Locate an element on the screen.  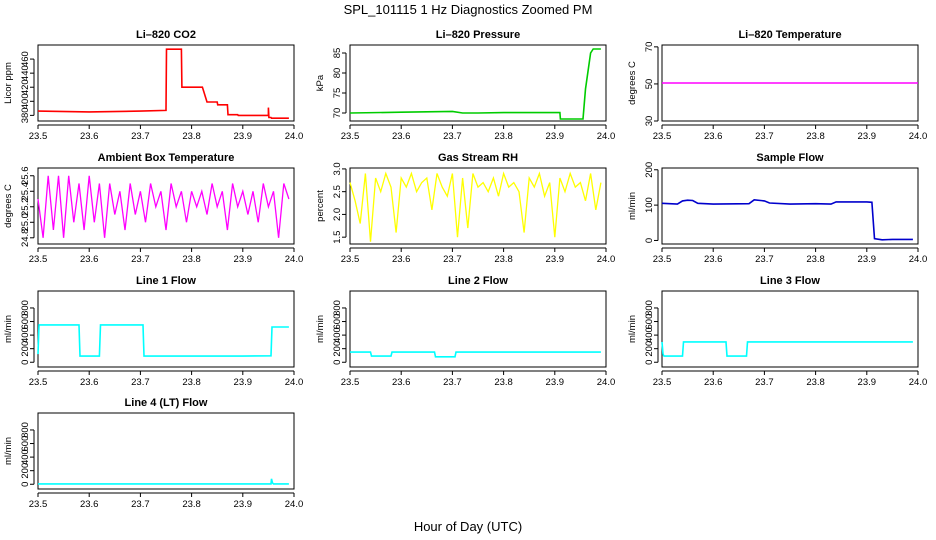
y-tick-label: 24.8 is located at coordinates (25, 238).